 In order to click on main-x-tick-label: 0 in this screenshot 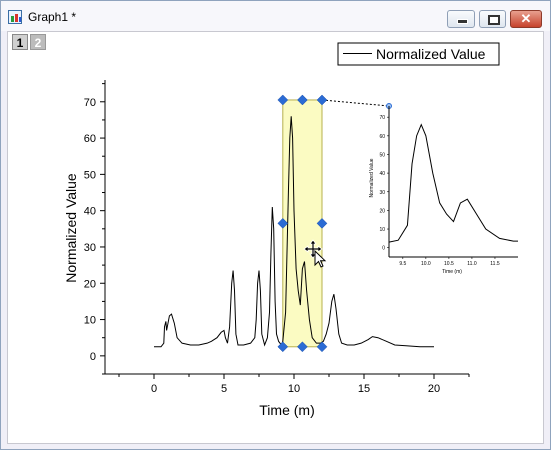, I will do `click(154, 389)`.